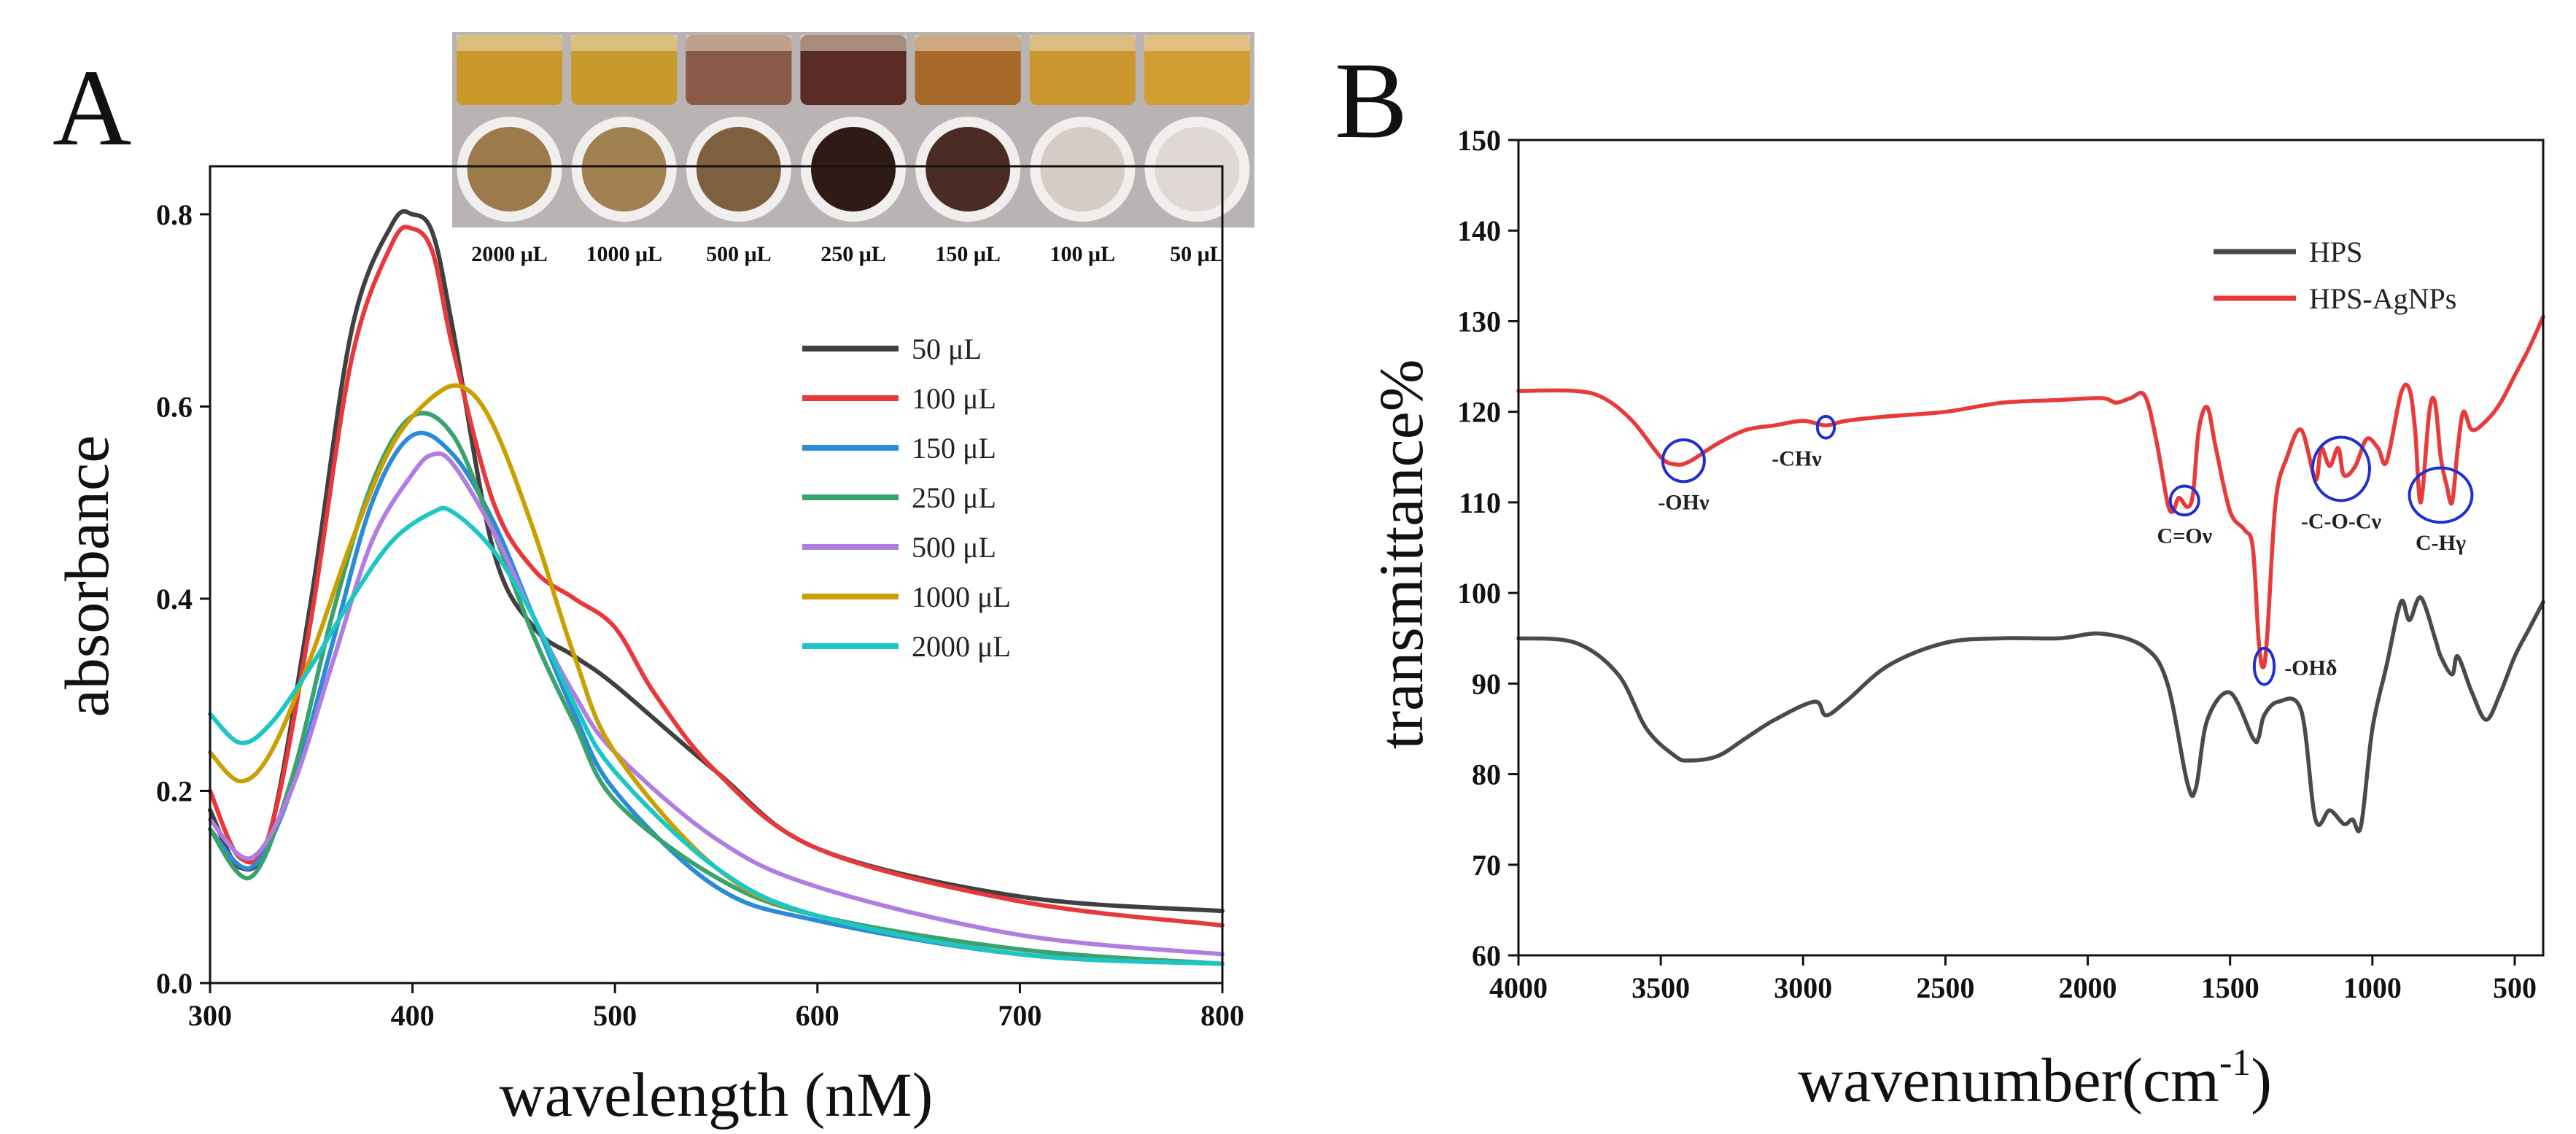 This screenshot has width=2576, height=1134. I want to click on ftir-y-tick-label: 80, so click(1487, 774).